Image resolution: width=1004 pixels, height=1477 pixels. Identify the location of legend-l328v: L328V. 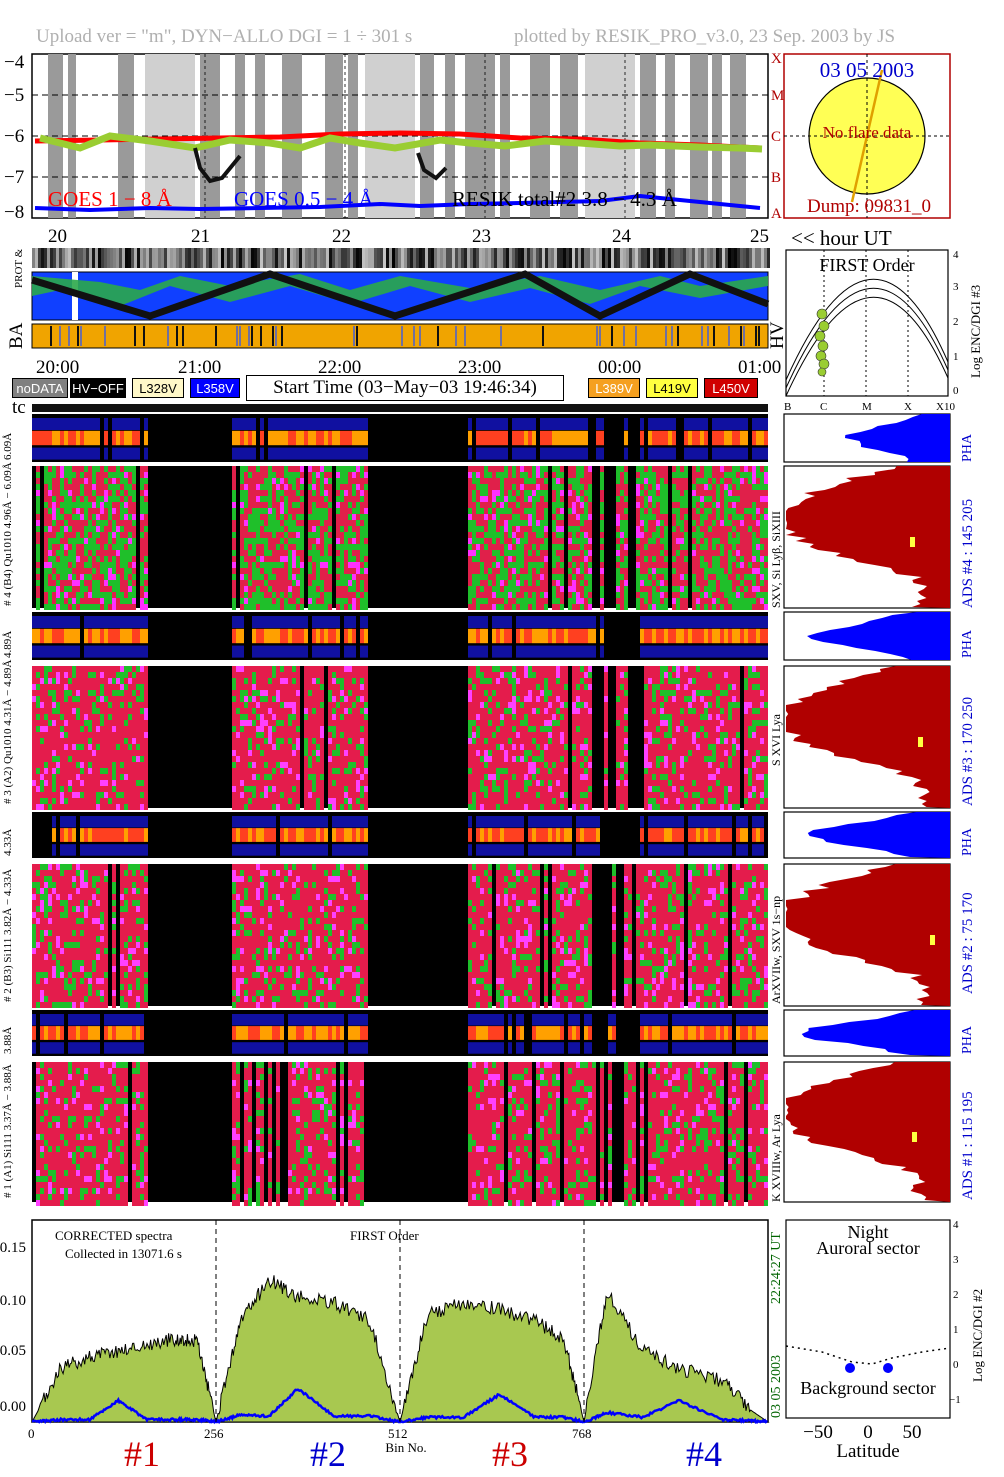
(158, 388).